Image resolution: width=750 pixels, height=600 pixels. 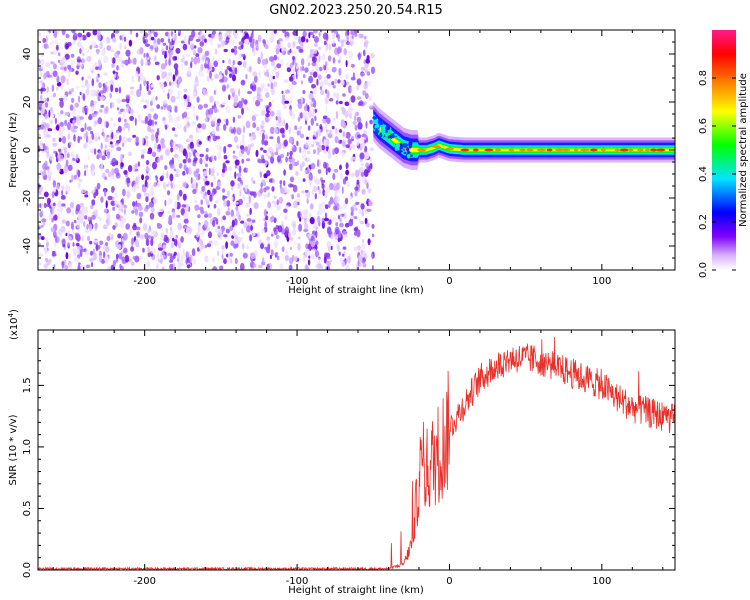 What do you see at coordinates (14, 311) in the screenshot?
I see `snr-multiplier-close: )` at bounding box center [14, 311].